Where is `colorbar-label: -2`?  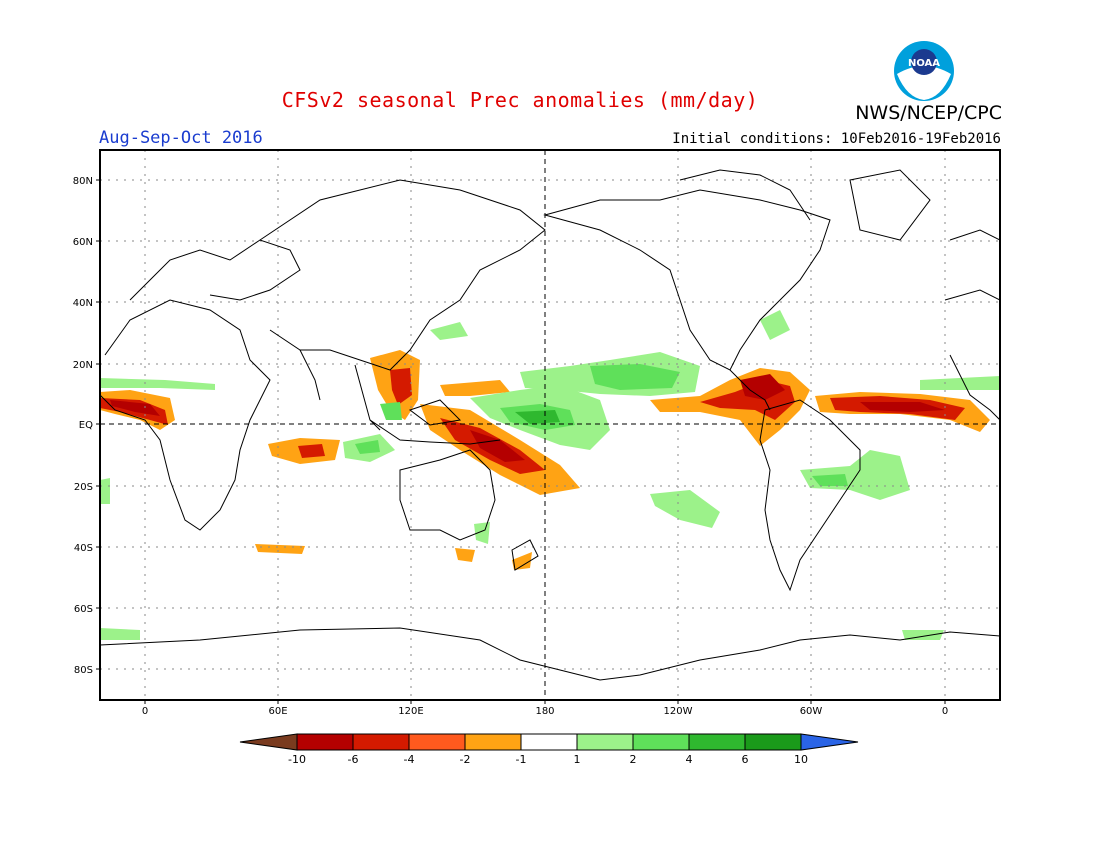 colorbar-label: -2 is located at coordinates (465, 759).